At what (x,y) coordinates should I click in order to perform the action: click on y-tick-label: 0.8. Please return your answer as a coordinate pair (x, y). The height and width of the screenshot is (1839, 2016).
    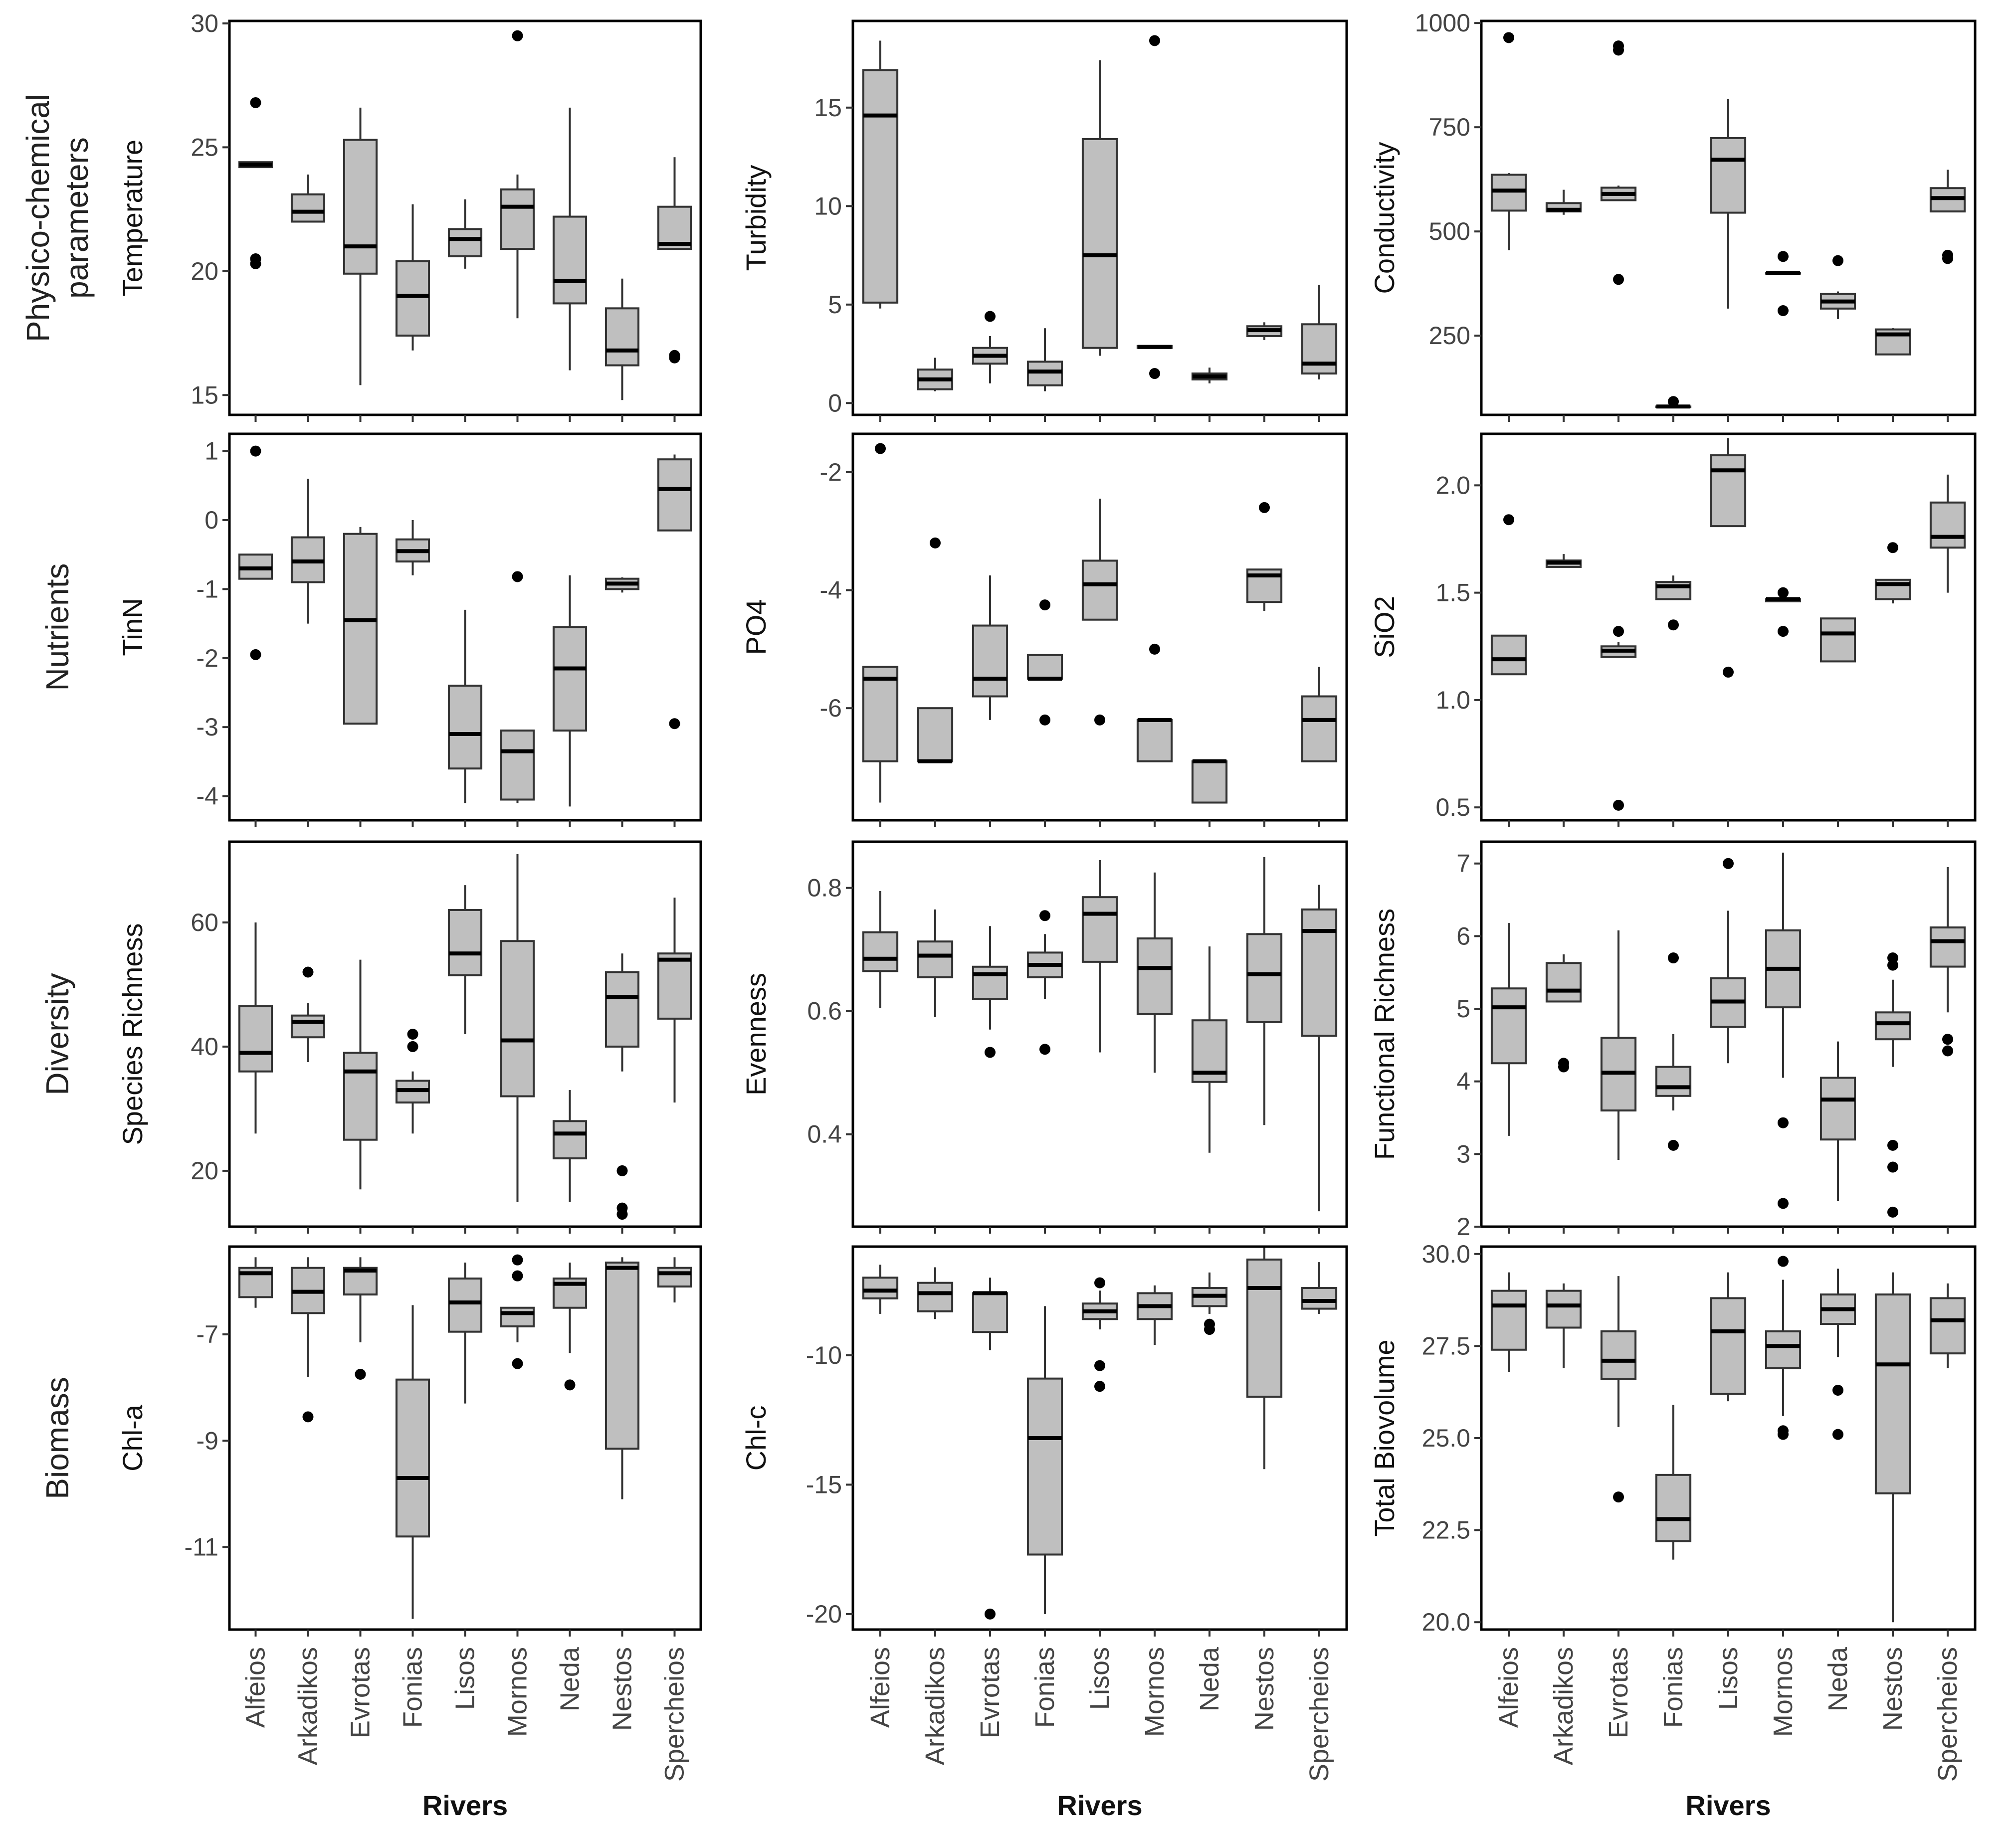
    Looking at the image, I should click on (824, 888).